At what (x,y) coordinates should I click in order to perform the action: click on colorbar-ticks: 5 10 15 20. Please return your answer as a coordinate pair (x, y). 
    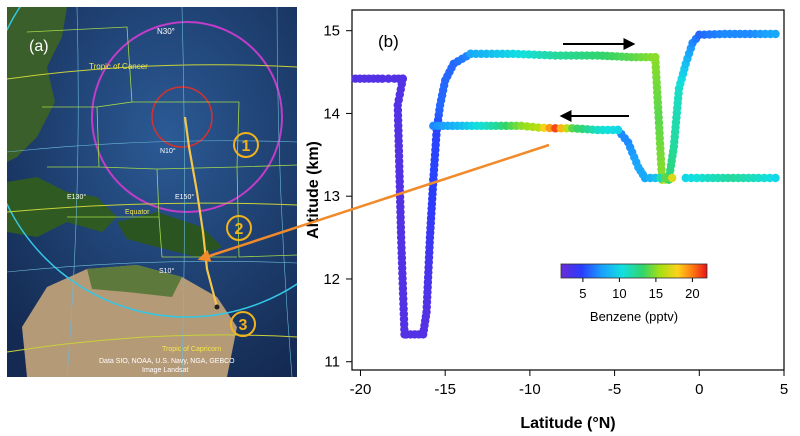
    Looking at the image, I should click on (639, 289).